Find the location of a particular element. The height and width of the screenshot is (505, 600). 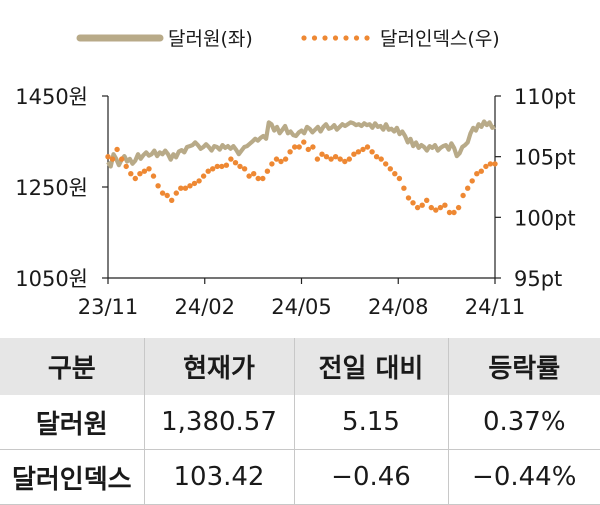

right-tick-label: 110pt is located at coordinates (545, 97).